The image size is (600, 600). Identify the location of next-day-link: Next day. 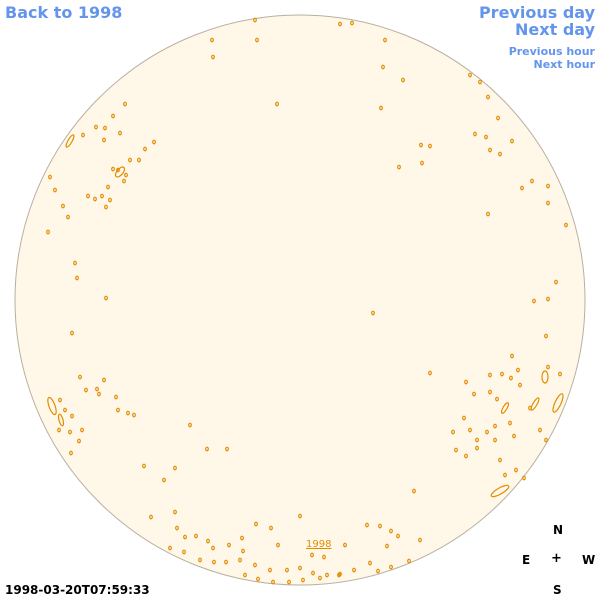
(555, 29).